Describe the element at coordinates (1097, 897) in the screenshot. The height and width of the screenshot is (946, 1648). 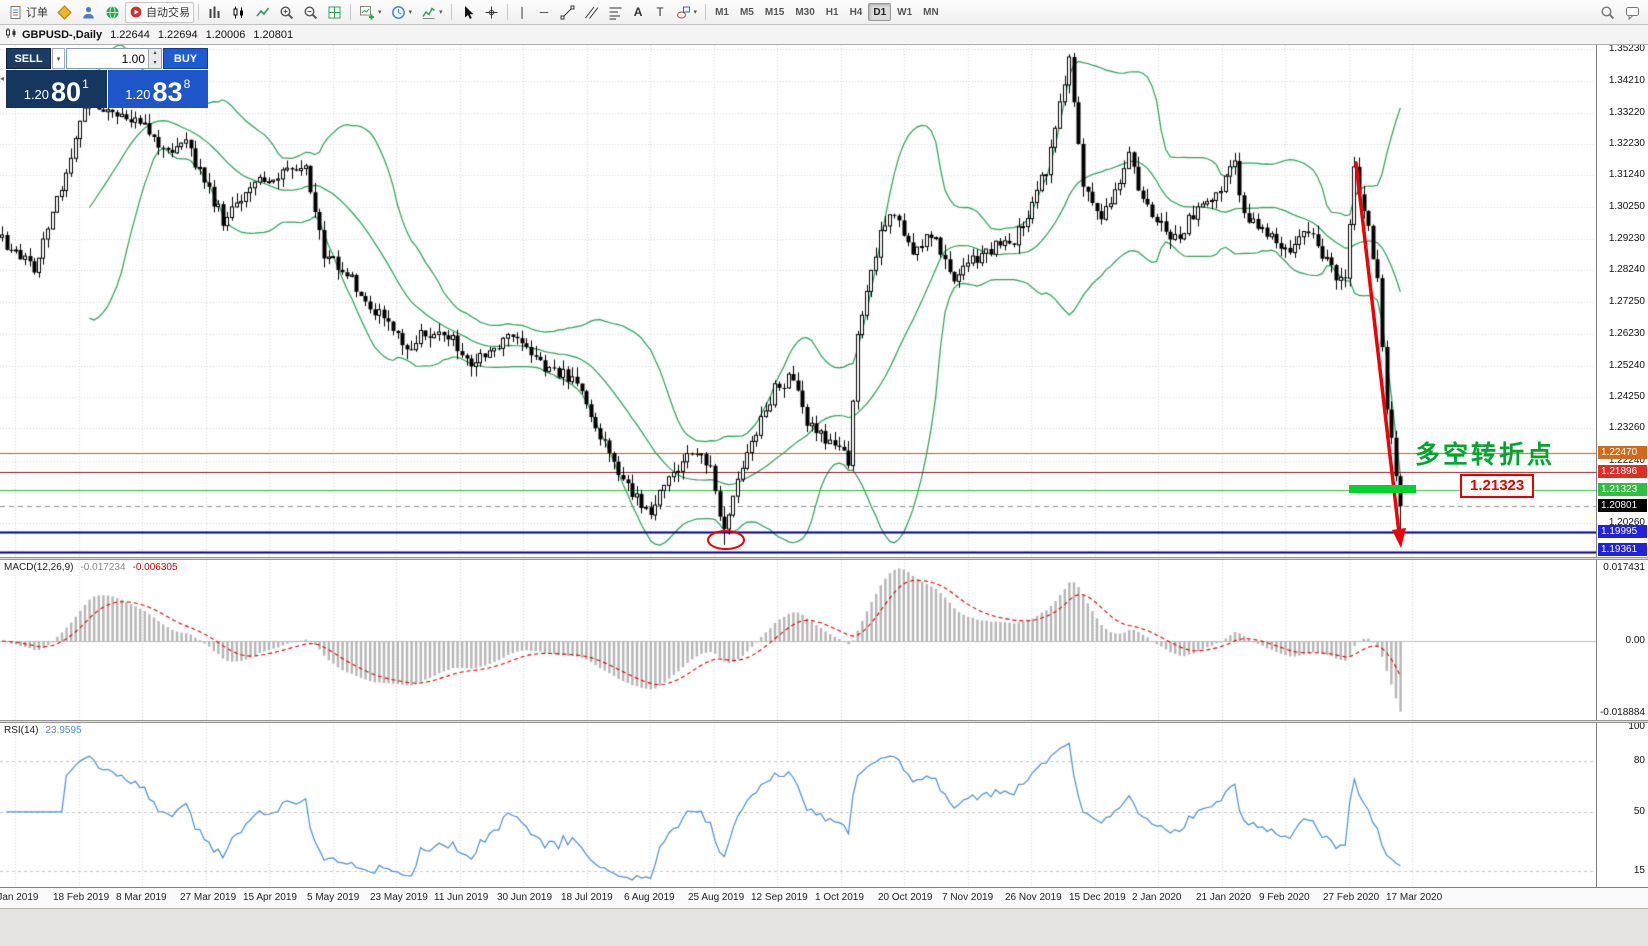
I see `date-axis-label: 15 Dec 2019` at that location.